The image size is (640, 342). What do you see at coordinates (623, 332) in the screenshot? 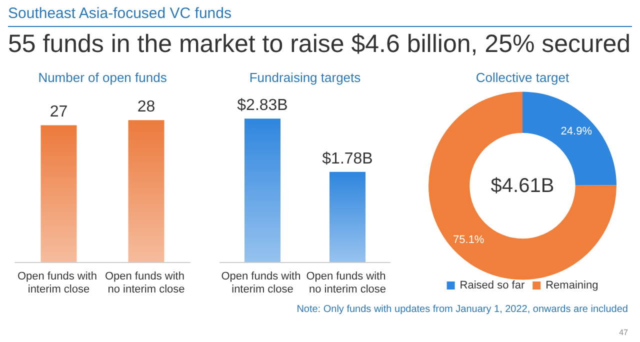
I see `text: 47` at bounding box center [623, 332].